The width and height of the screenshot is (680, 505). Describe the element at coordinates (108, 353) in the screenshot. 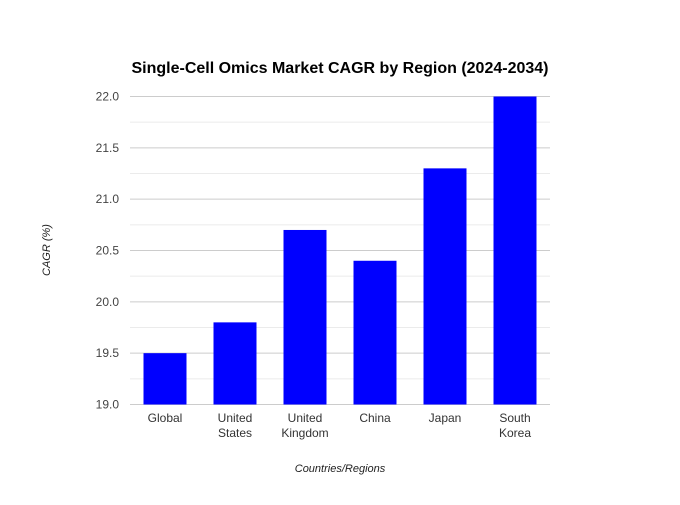

I see `y-tick-label: 19.5` at that location.